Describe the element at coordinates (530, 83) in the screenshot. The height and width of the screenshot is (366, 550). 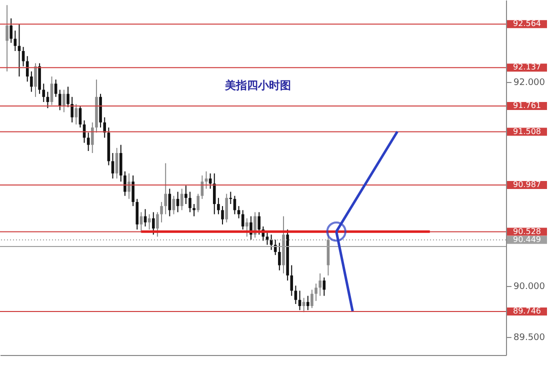
I see `y-tick-label: 92.000` at that location.